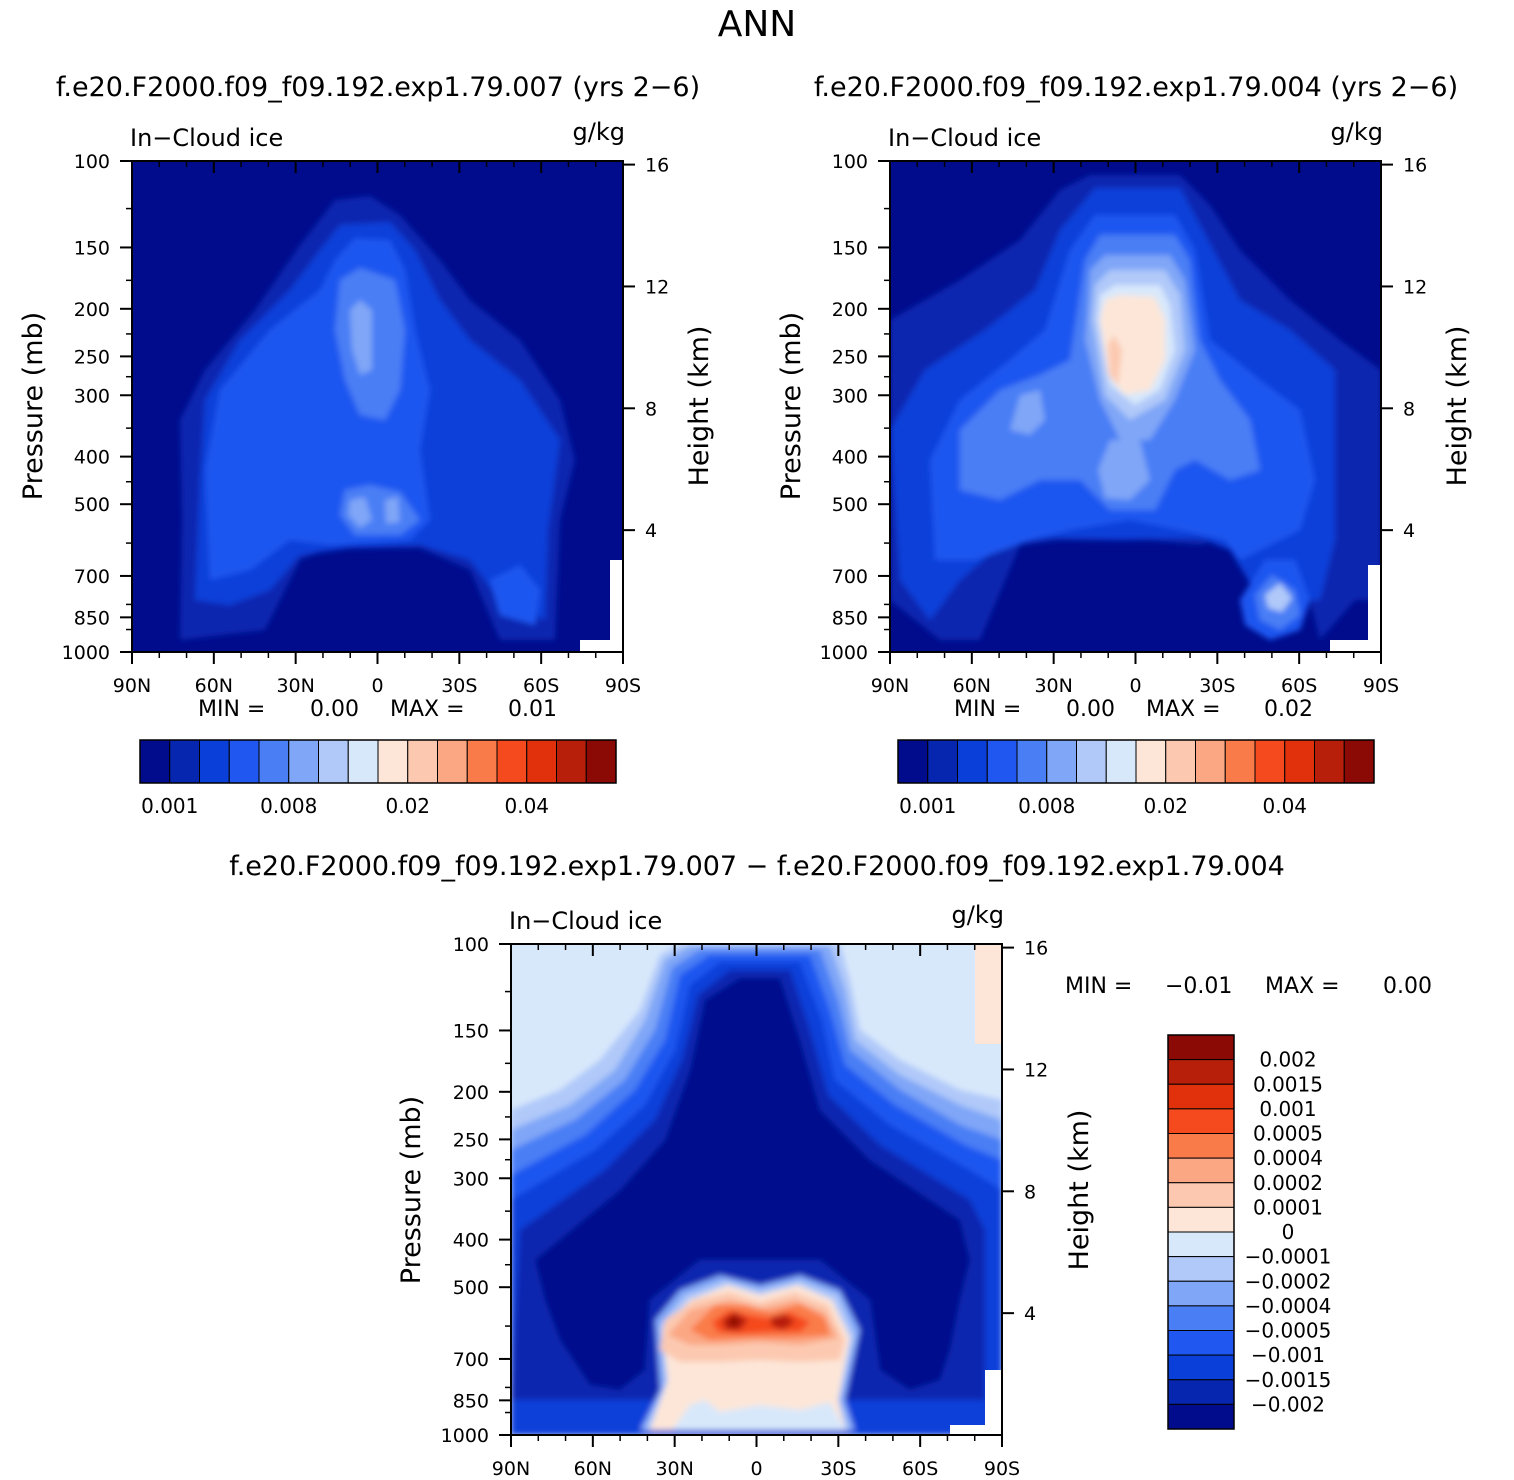 The image size is (1514, 1480). Describe the element at coordinates (1098, 986) in the screenshot. I see `panel-3-min-label: MIN =` at that location.